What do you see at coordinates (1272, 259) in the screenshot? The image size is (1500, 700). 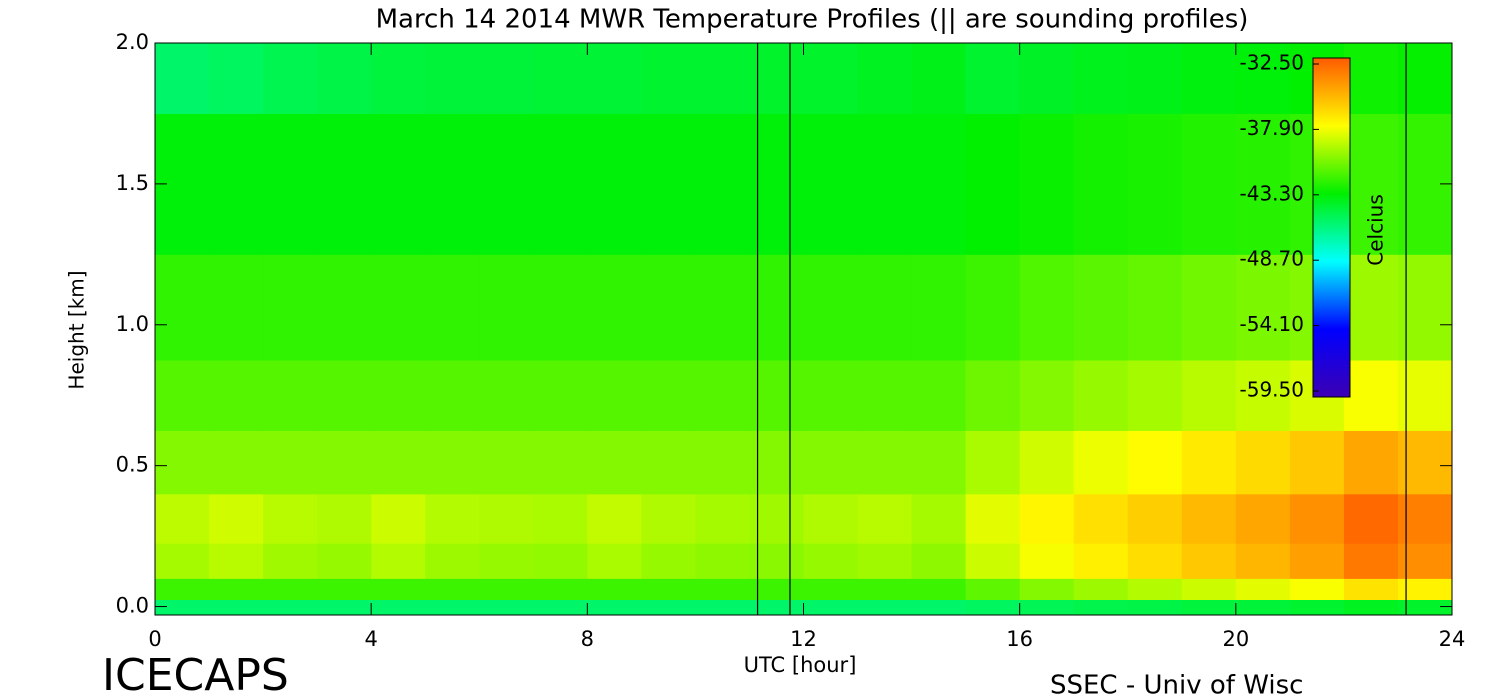 I see `colorbar-tick-label: -48.70` at bounding box center [1272, 259].